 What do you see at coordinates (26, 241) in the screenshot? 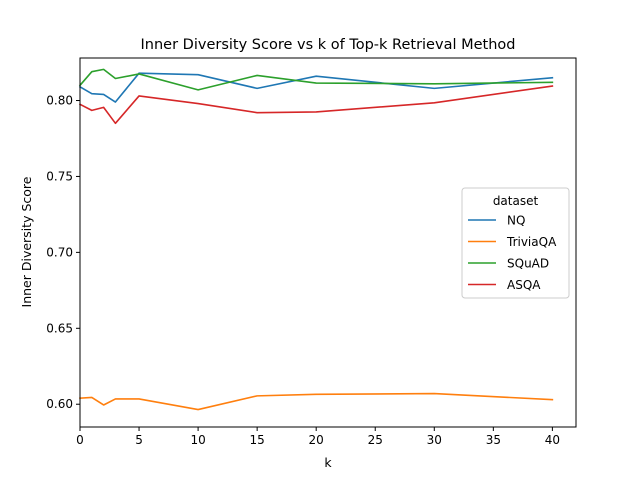
I see `y-axis-label: Inner Diversity Score` at bounding box center [26, 241].